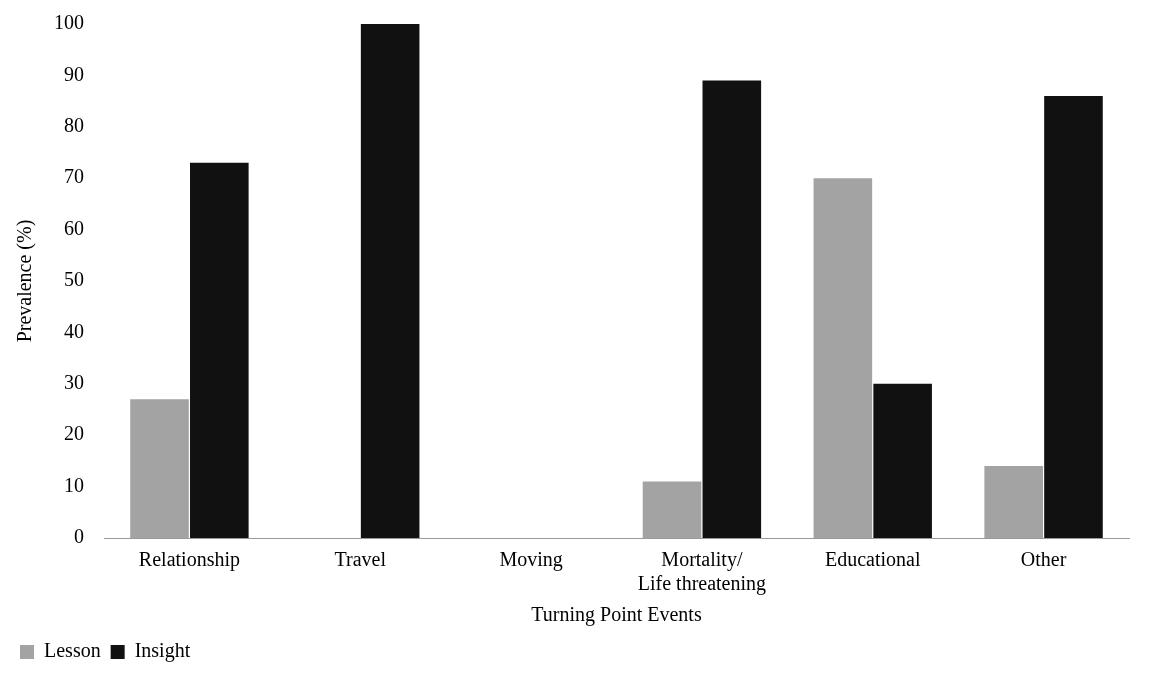  Describe the element at coordinates (74, 125) in the screenshot. I see `y-tick-label: 80` at that location.